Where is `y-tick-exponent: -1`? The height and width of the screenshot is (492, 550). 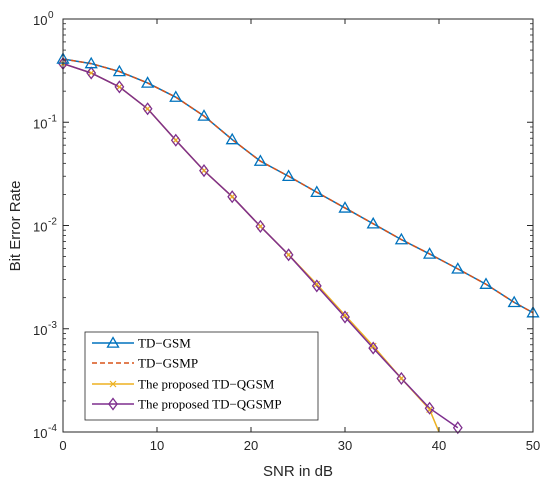
y-tick-exponent: -1 is located at coordinates (52, 118).